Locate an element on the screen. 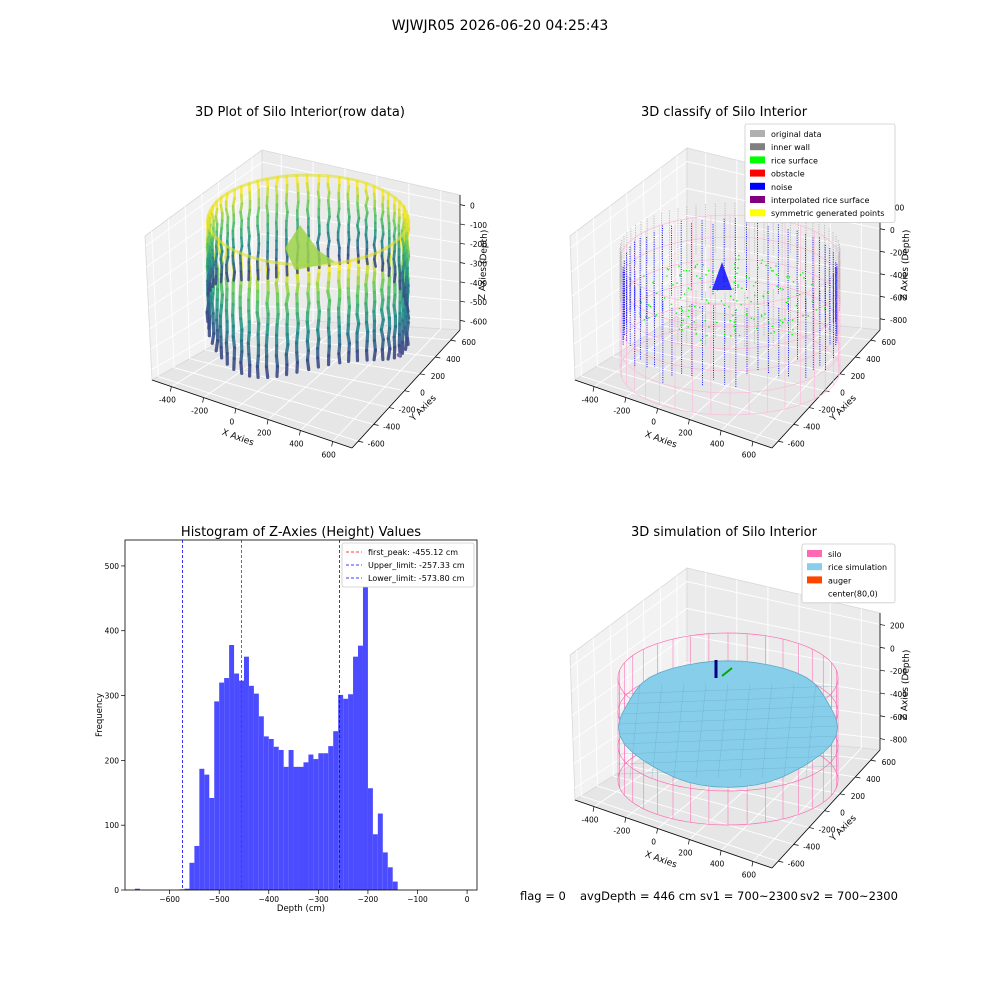 This screenshot has width=1000, height=1000. simulation-ztick is located at coordinates (882, 739).